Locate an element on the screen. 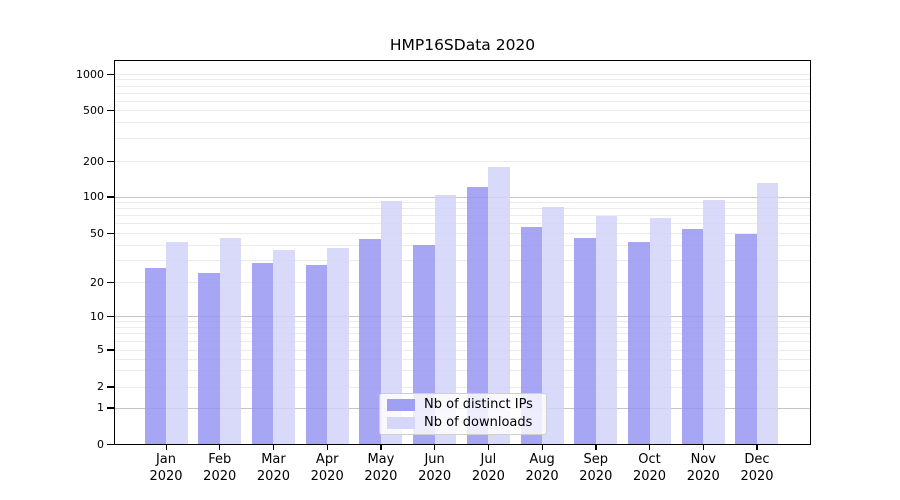 The height and width of the screenshot is (500, 900). x-tick-month: Dec is located at coordinates (757, 459).